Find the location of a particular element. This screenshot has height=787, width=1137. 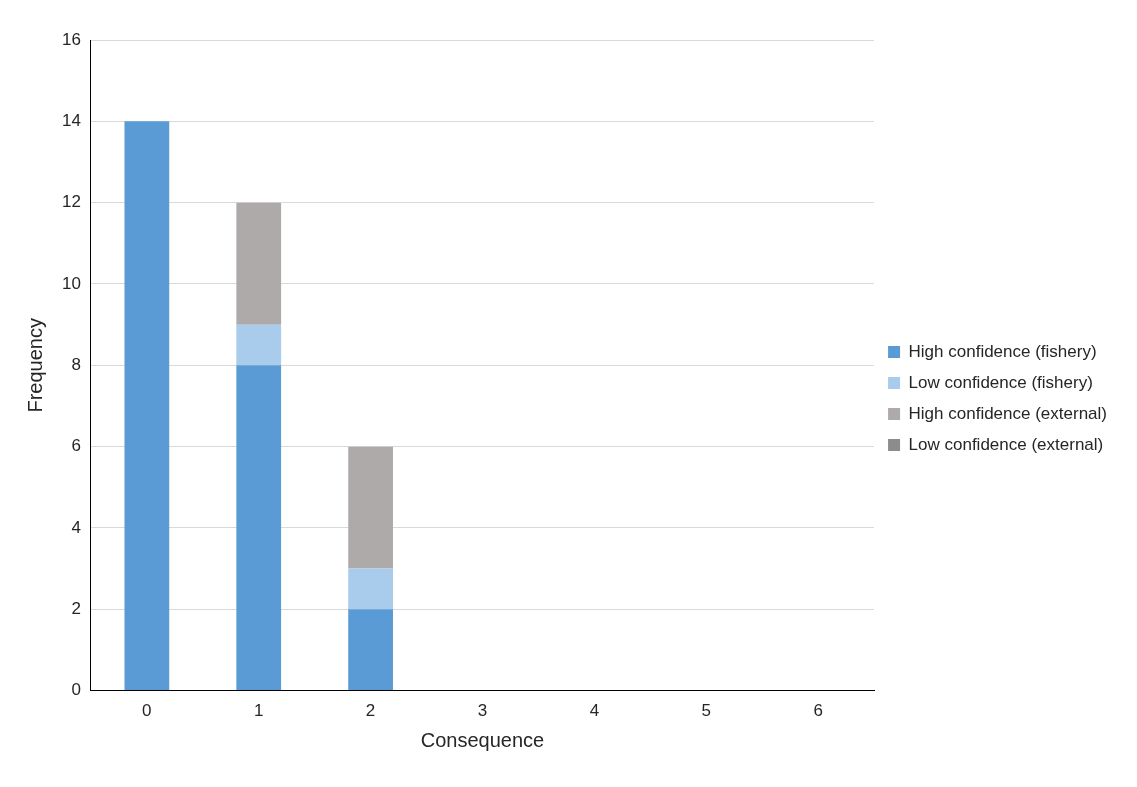

y-tick-label: 10 is located at coordinates (71, 283).